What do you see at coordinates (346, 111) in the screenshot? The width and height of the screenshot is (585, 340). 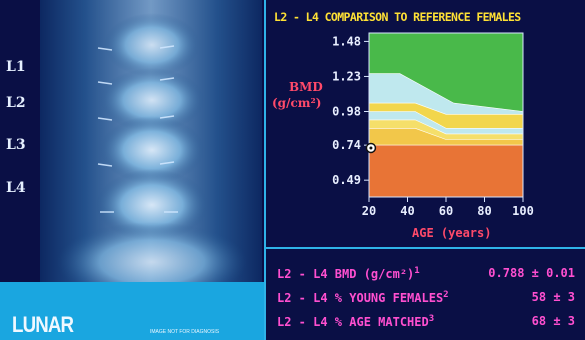 I see `y-tick-label: 0.98` at bounding box center [346, 111].